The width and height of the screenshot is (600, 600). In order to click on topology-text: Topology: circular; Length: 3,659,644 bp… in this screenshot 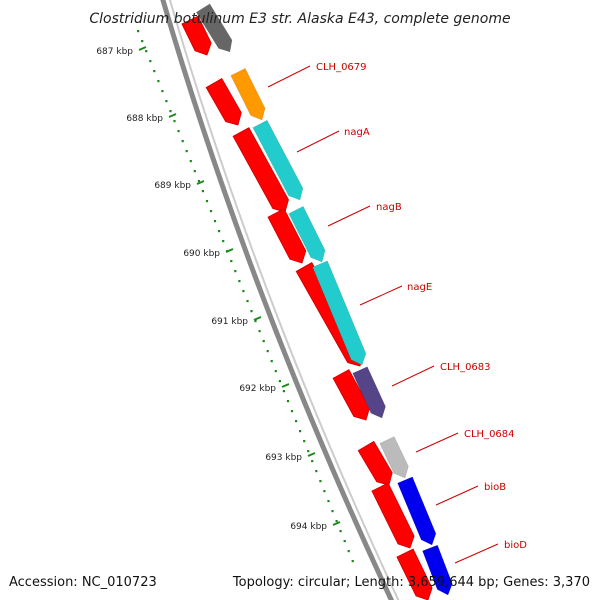, I will do `click(411, 582)`.